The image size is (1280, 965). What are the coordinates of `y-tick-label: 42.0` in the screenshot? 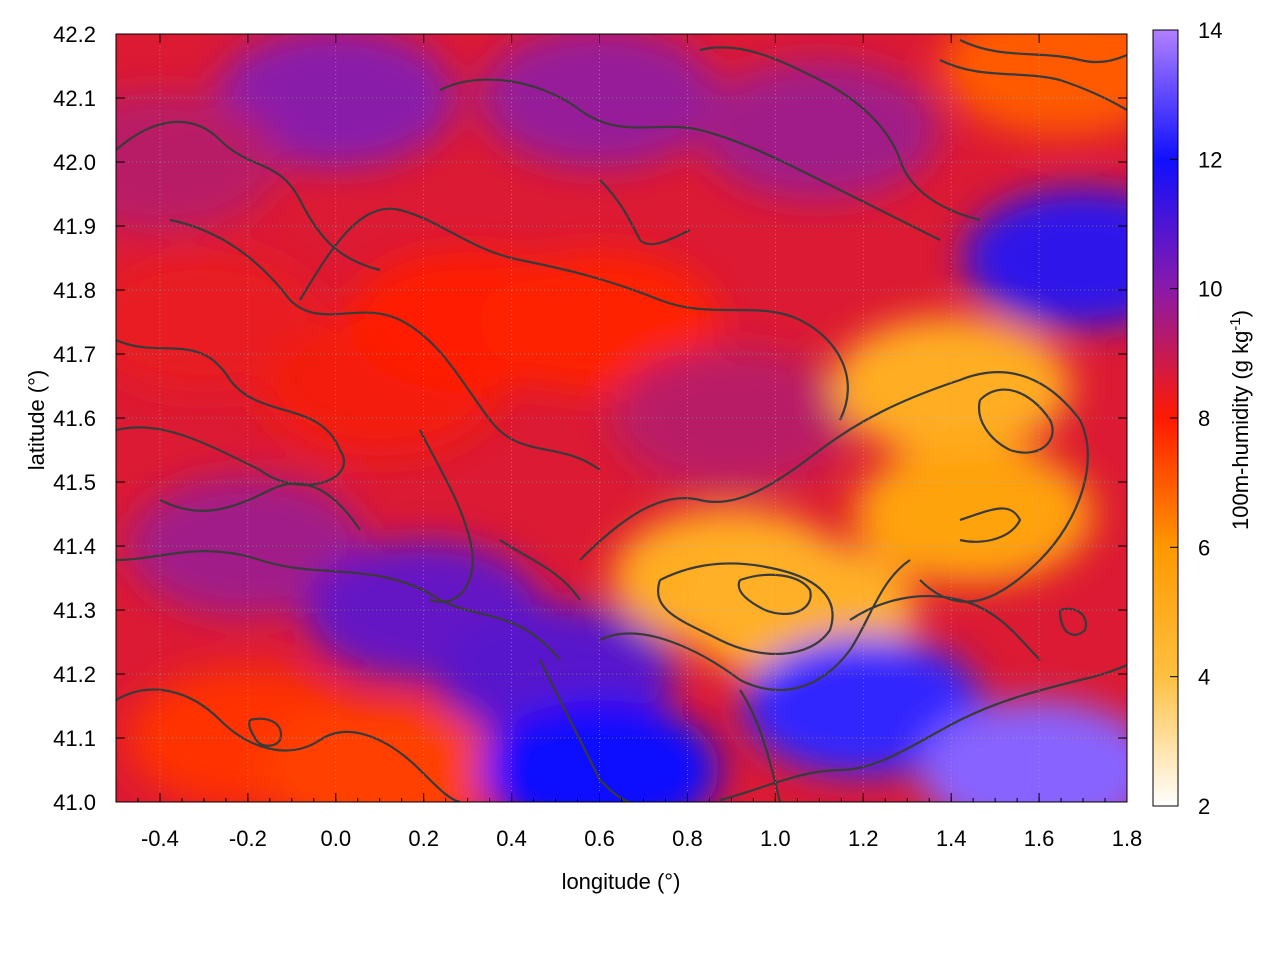 It's located at (74, 162).